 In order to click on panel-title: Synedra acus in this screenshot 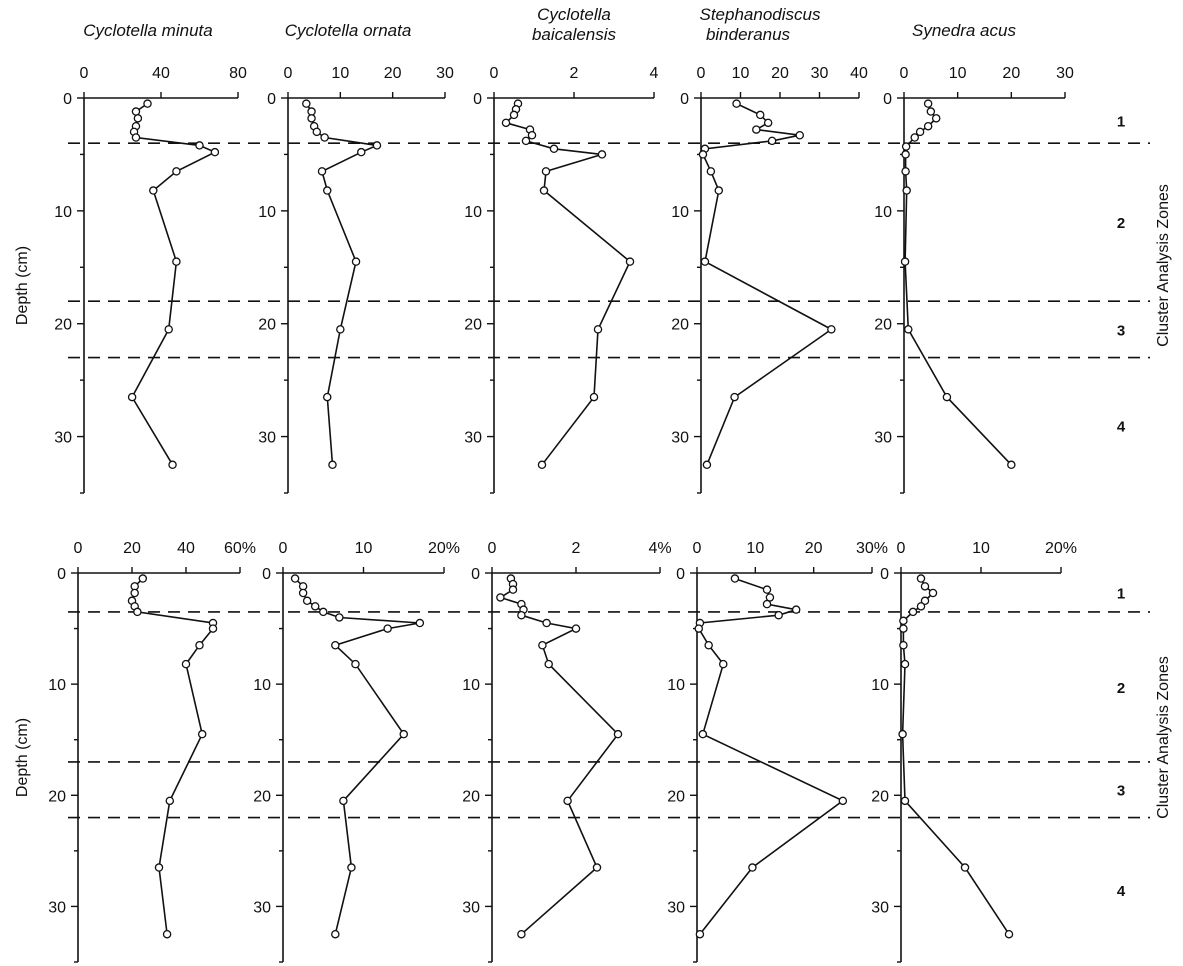, I will do `click(964, 30)`.